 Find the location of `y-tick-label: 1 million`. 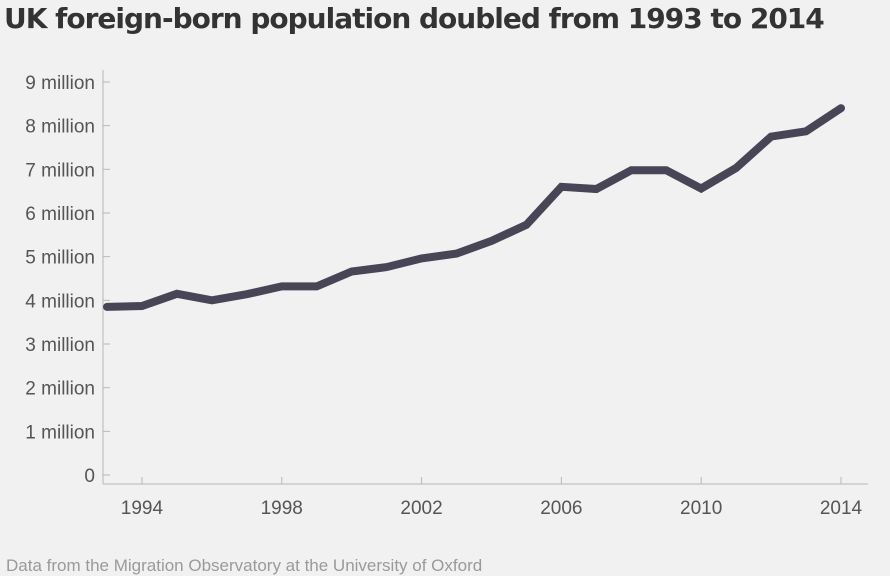

y-tick-label: 1 million is located at coordinates (60, 432).